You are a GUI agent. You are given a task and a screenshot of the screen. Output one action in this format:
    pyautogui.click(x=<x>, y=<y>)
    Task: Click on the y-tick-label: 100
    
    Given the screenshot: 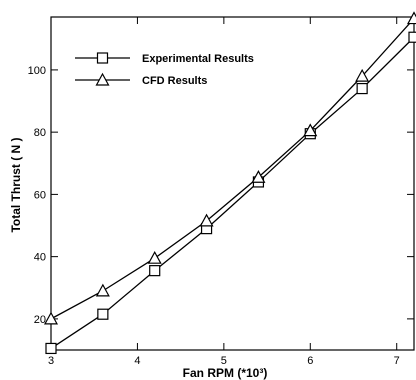 What is the action you would take?
    pyautogui.click(x=37, y=71)
    